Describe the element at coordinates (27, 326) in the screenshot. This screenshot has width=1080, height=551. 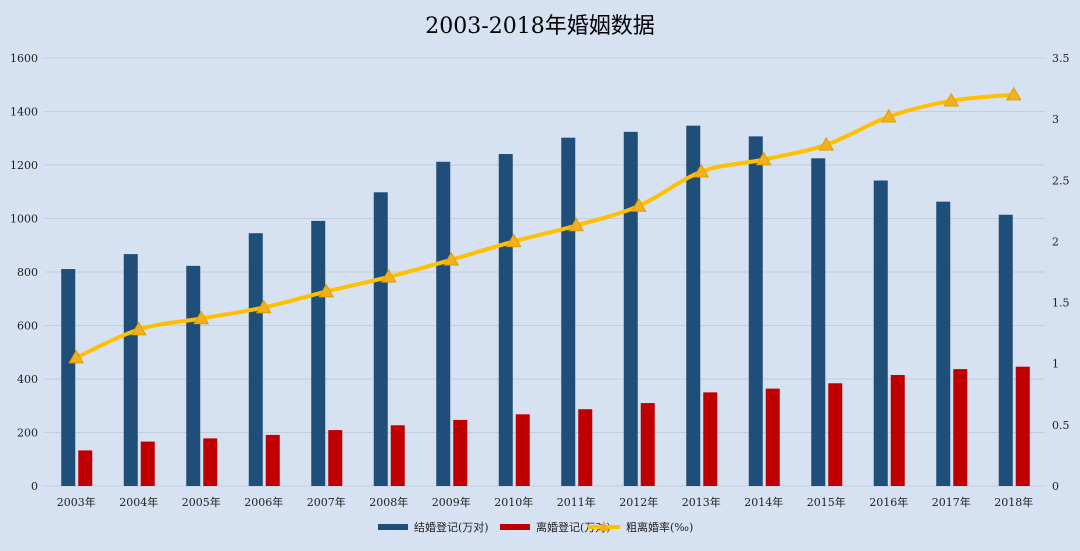
I see `left-tick-label: 600` at that location.